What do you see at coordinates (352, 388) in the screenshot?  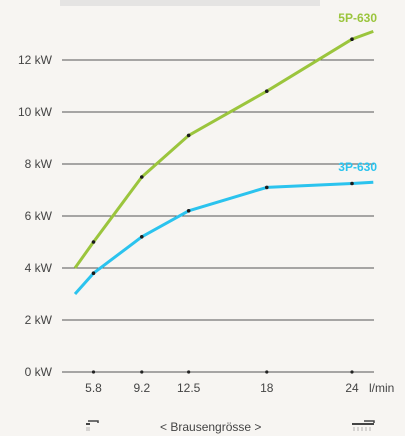 I see `x-tick-label: 24` at bounding box center [352, 388].